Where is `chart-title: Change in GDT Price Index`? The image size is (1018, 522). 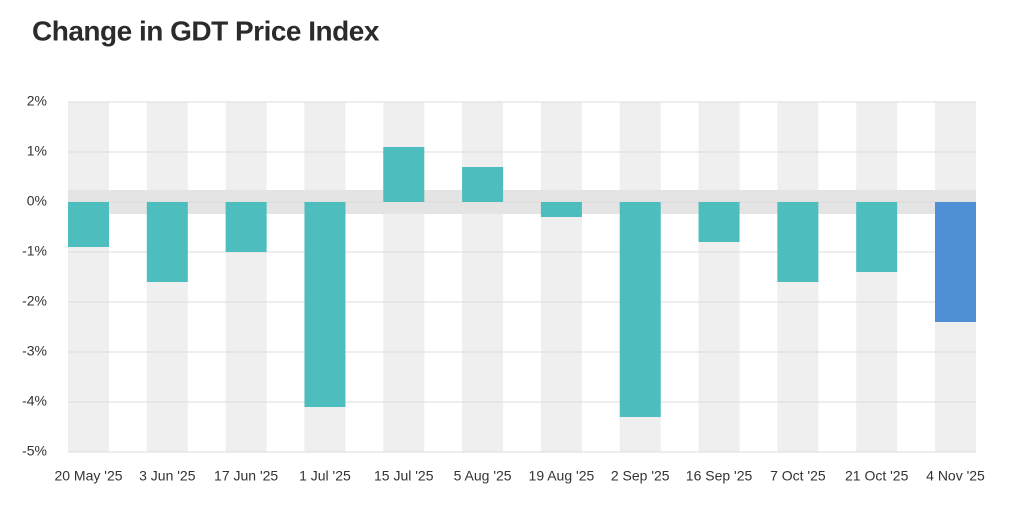 chart-title: Change in GDT Price Index is located at coordinates (206, 30).